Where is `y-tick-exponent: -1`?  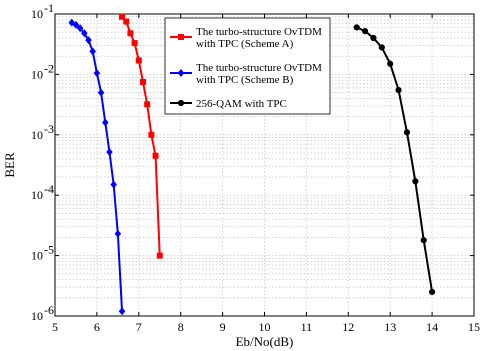
y-tick-exponent: -1 is located at coordinates (49, 8).